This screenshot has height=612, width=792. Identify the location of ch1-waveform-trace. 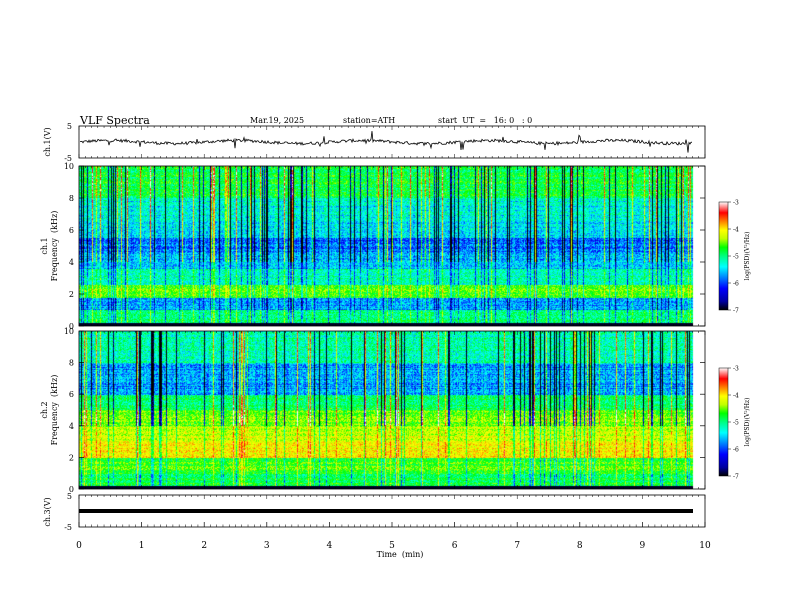
(386, 142).